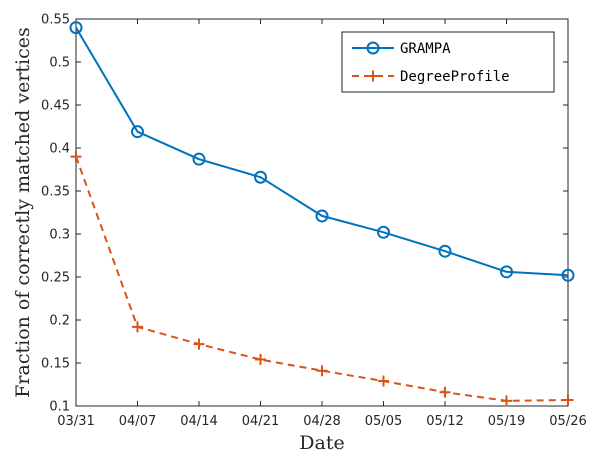 The height and width of the screenshot is (458, 598). Describe the element at coordinates (75, 421) in the screenshot. I see `x-tick-label: 03/31` at that location.